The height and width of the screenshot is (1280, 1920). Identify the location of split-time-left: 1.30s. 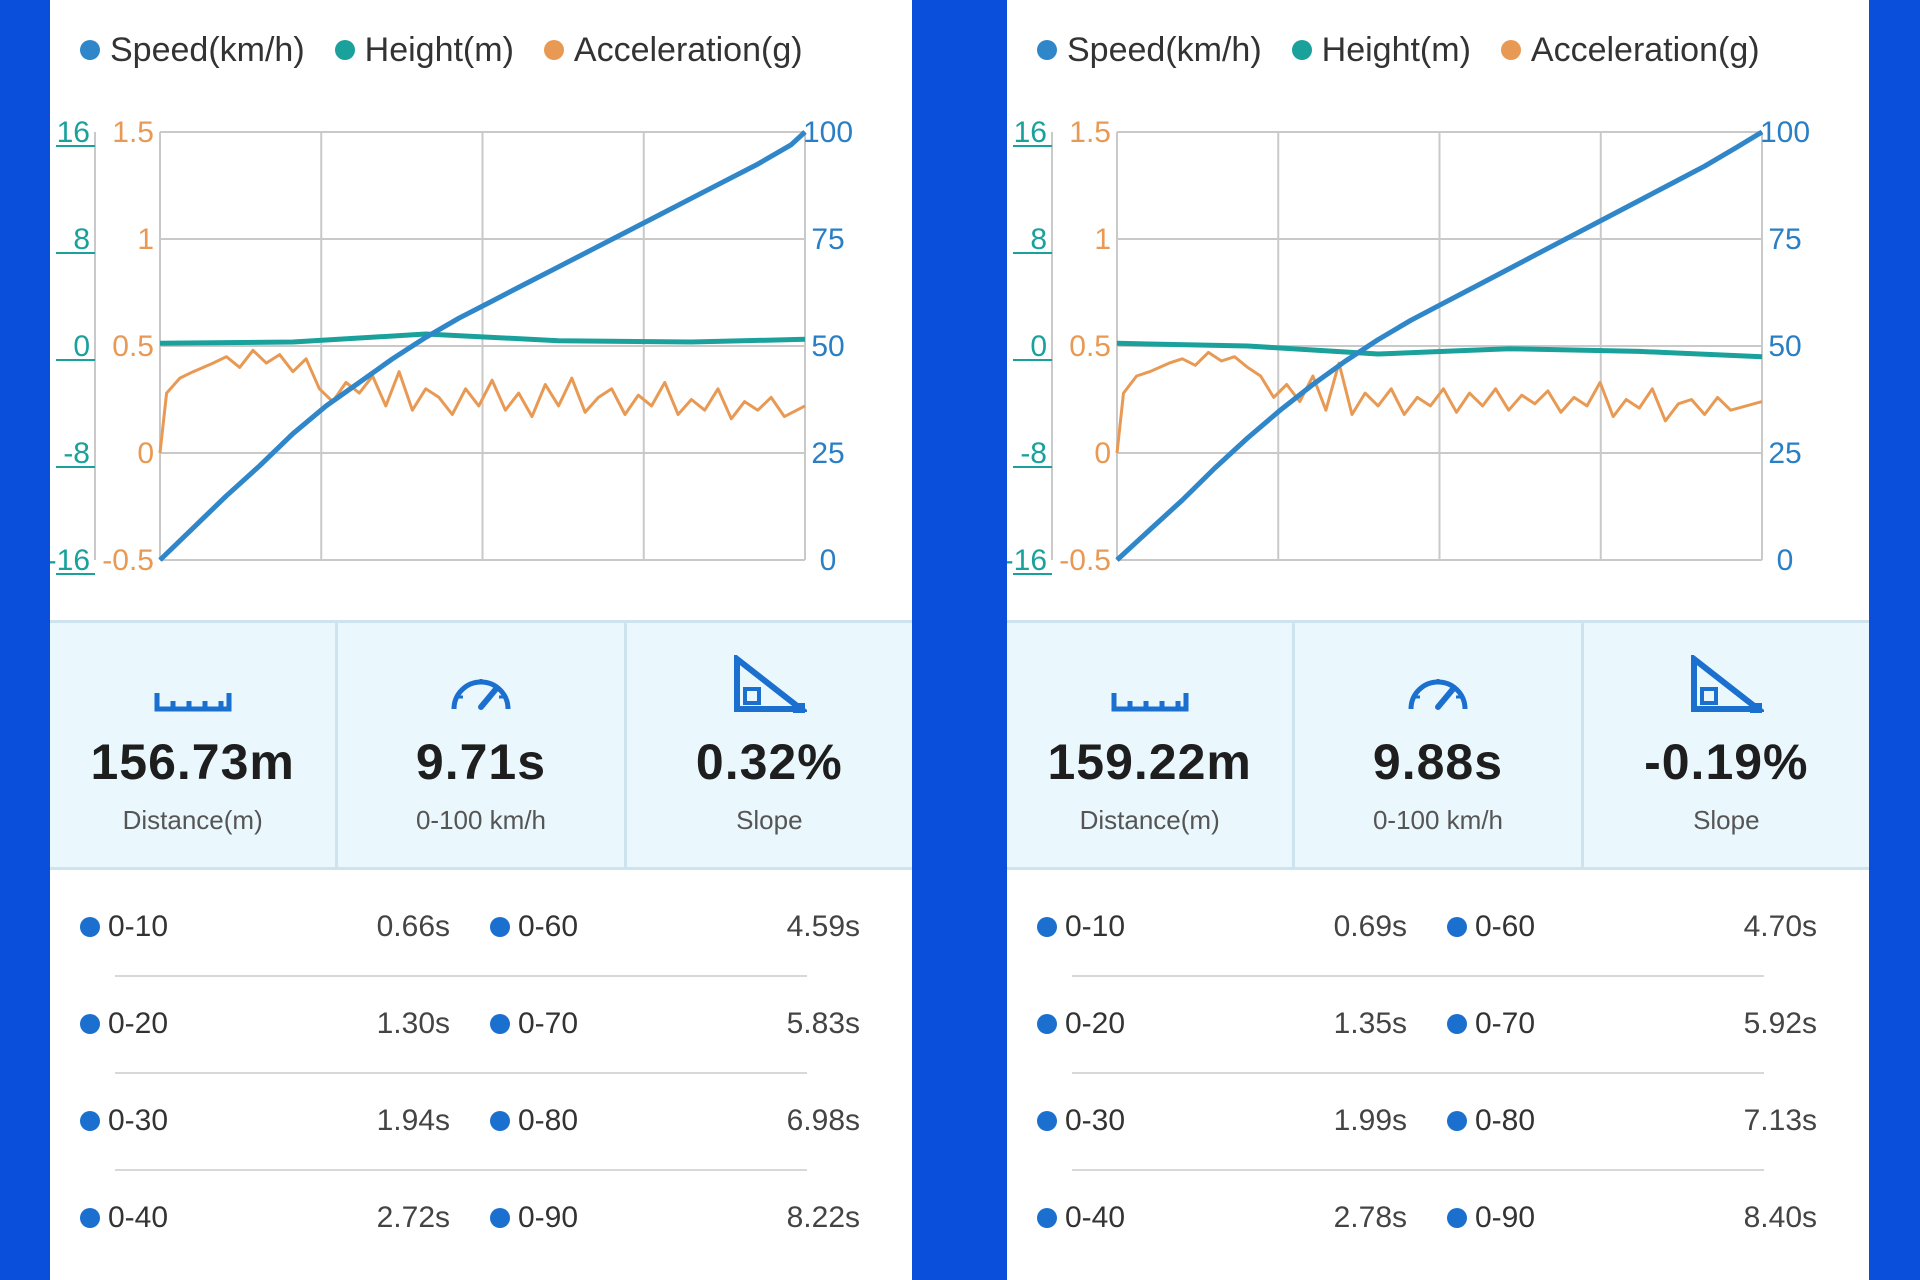
(413, 1023).